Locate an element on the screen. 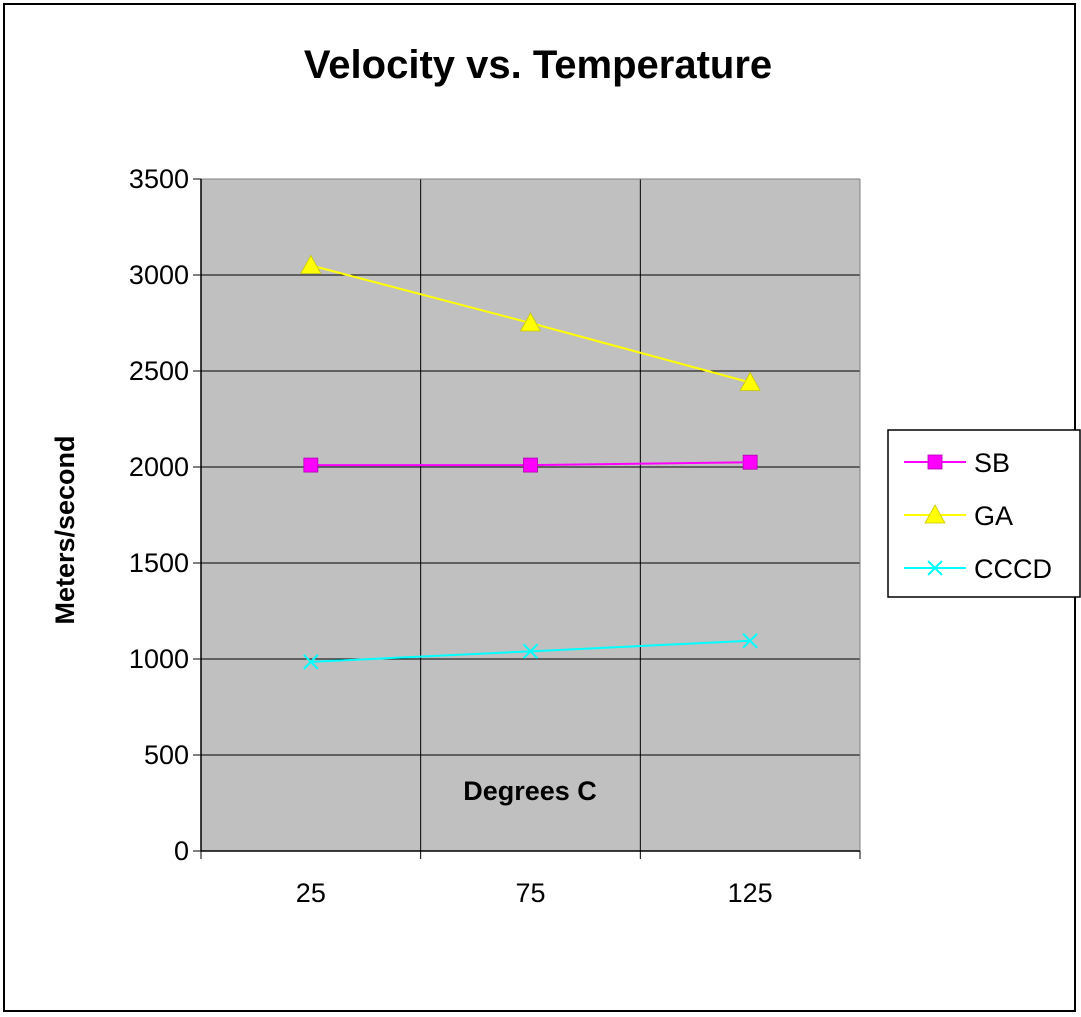 This screenshot has height=1017, width=1081. x-tick-label: 75 is located at coordinates (530, 893).